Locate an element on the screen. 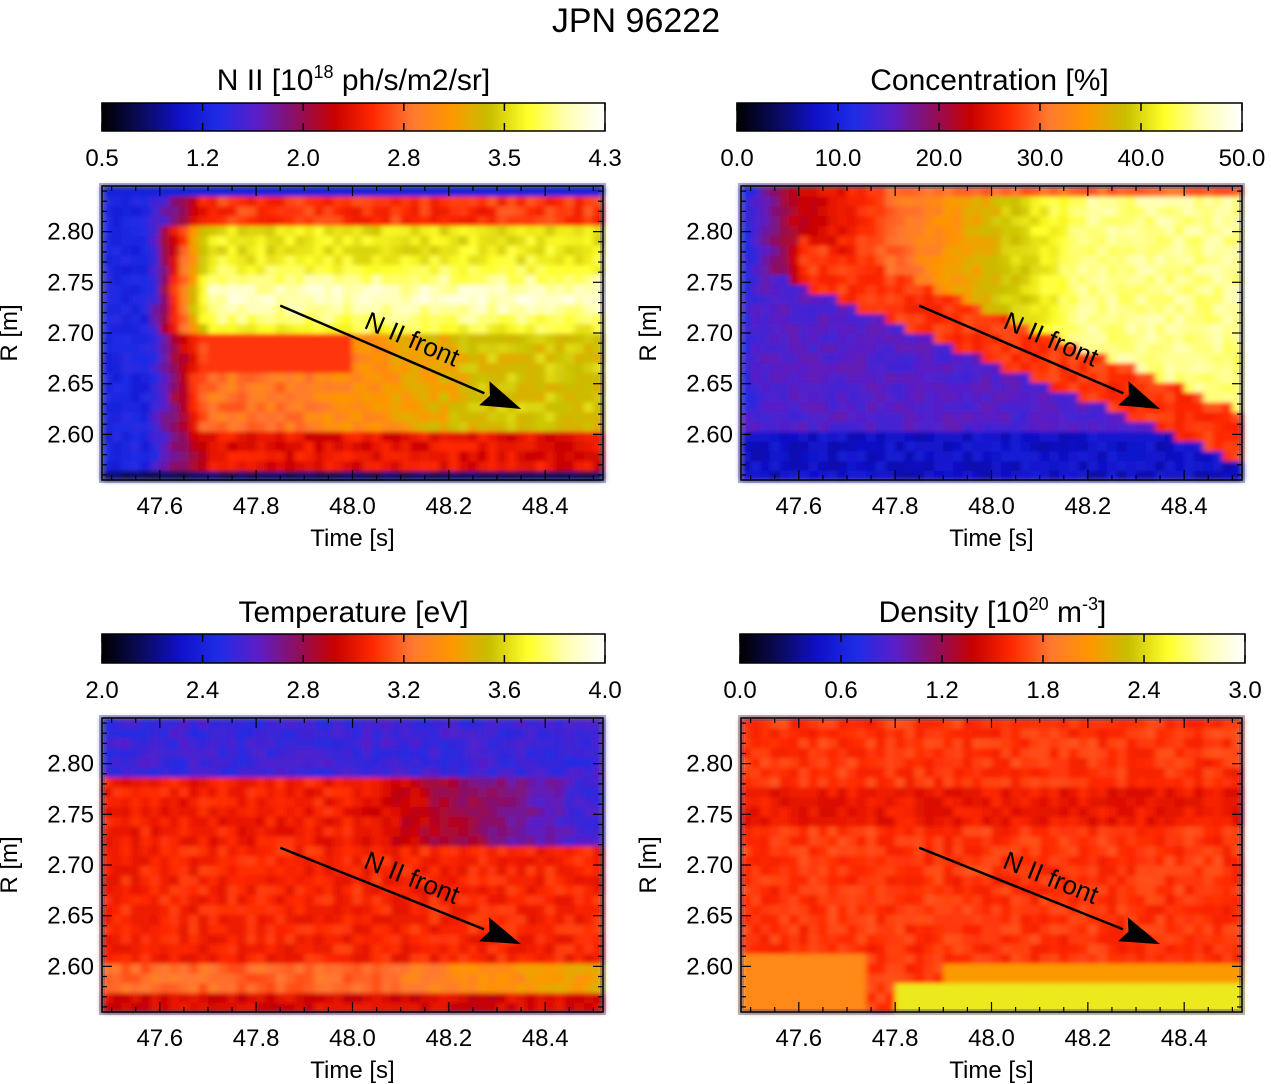  colorbar is located at coordinates (989, 117).